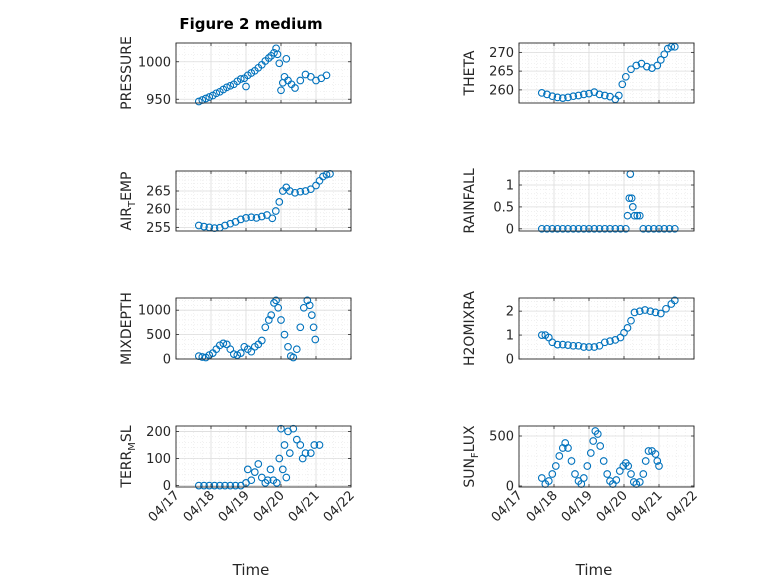  Describe the element at coordinates (501, 437) in the screenshot. I see `y-tick-label: 500` at that location.